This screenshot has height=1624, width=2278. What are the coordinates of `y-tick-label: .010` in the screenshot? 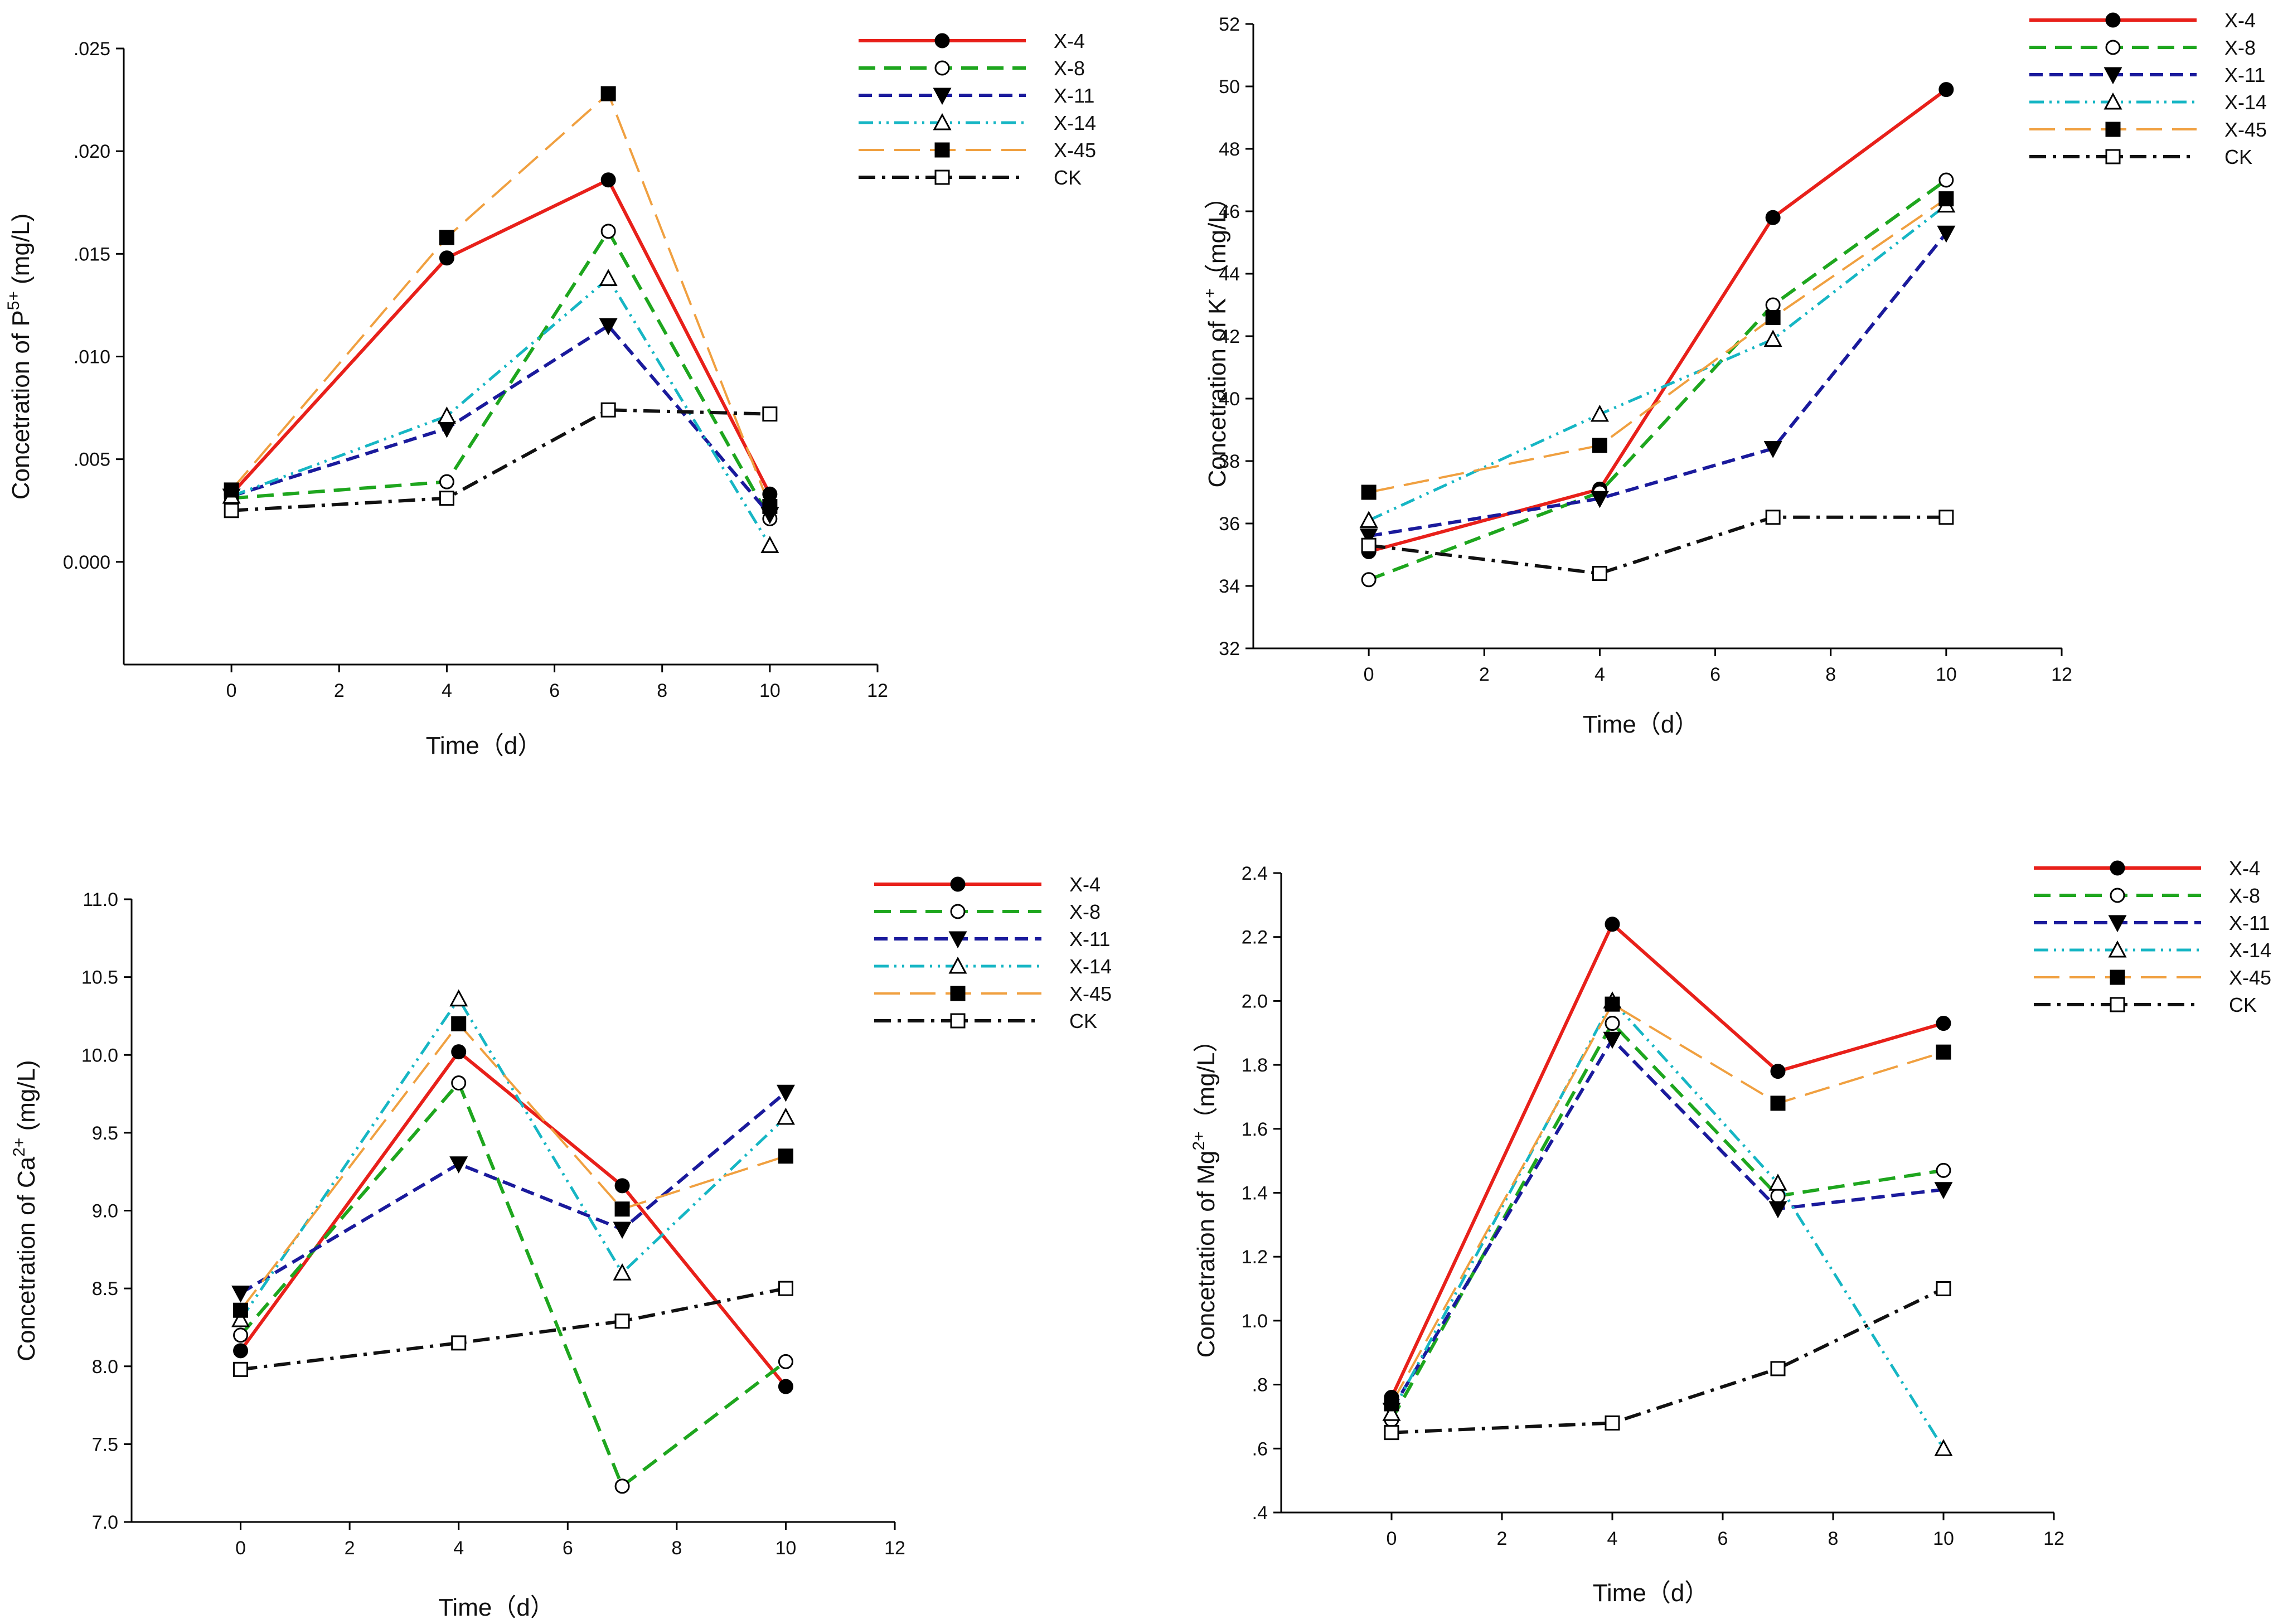 It's located at (92, 358).